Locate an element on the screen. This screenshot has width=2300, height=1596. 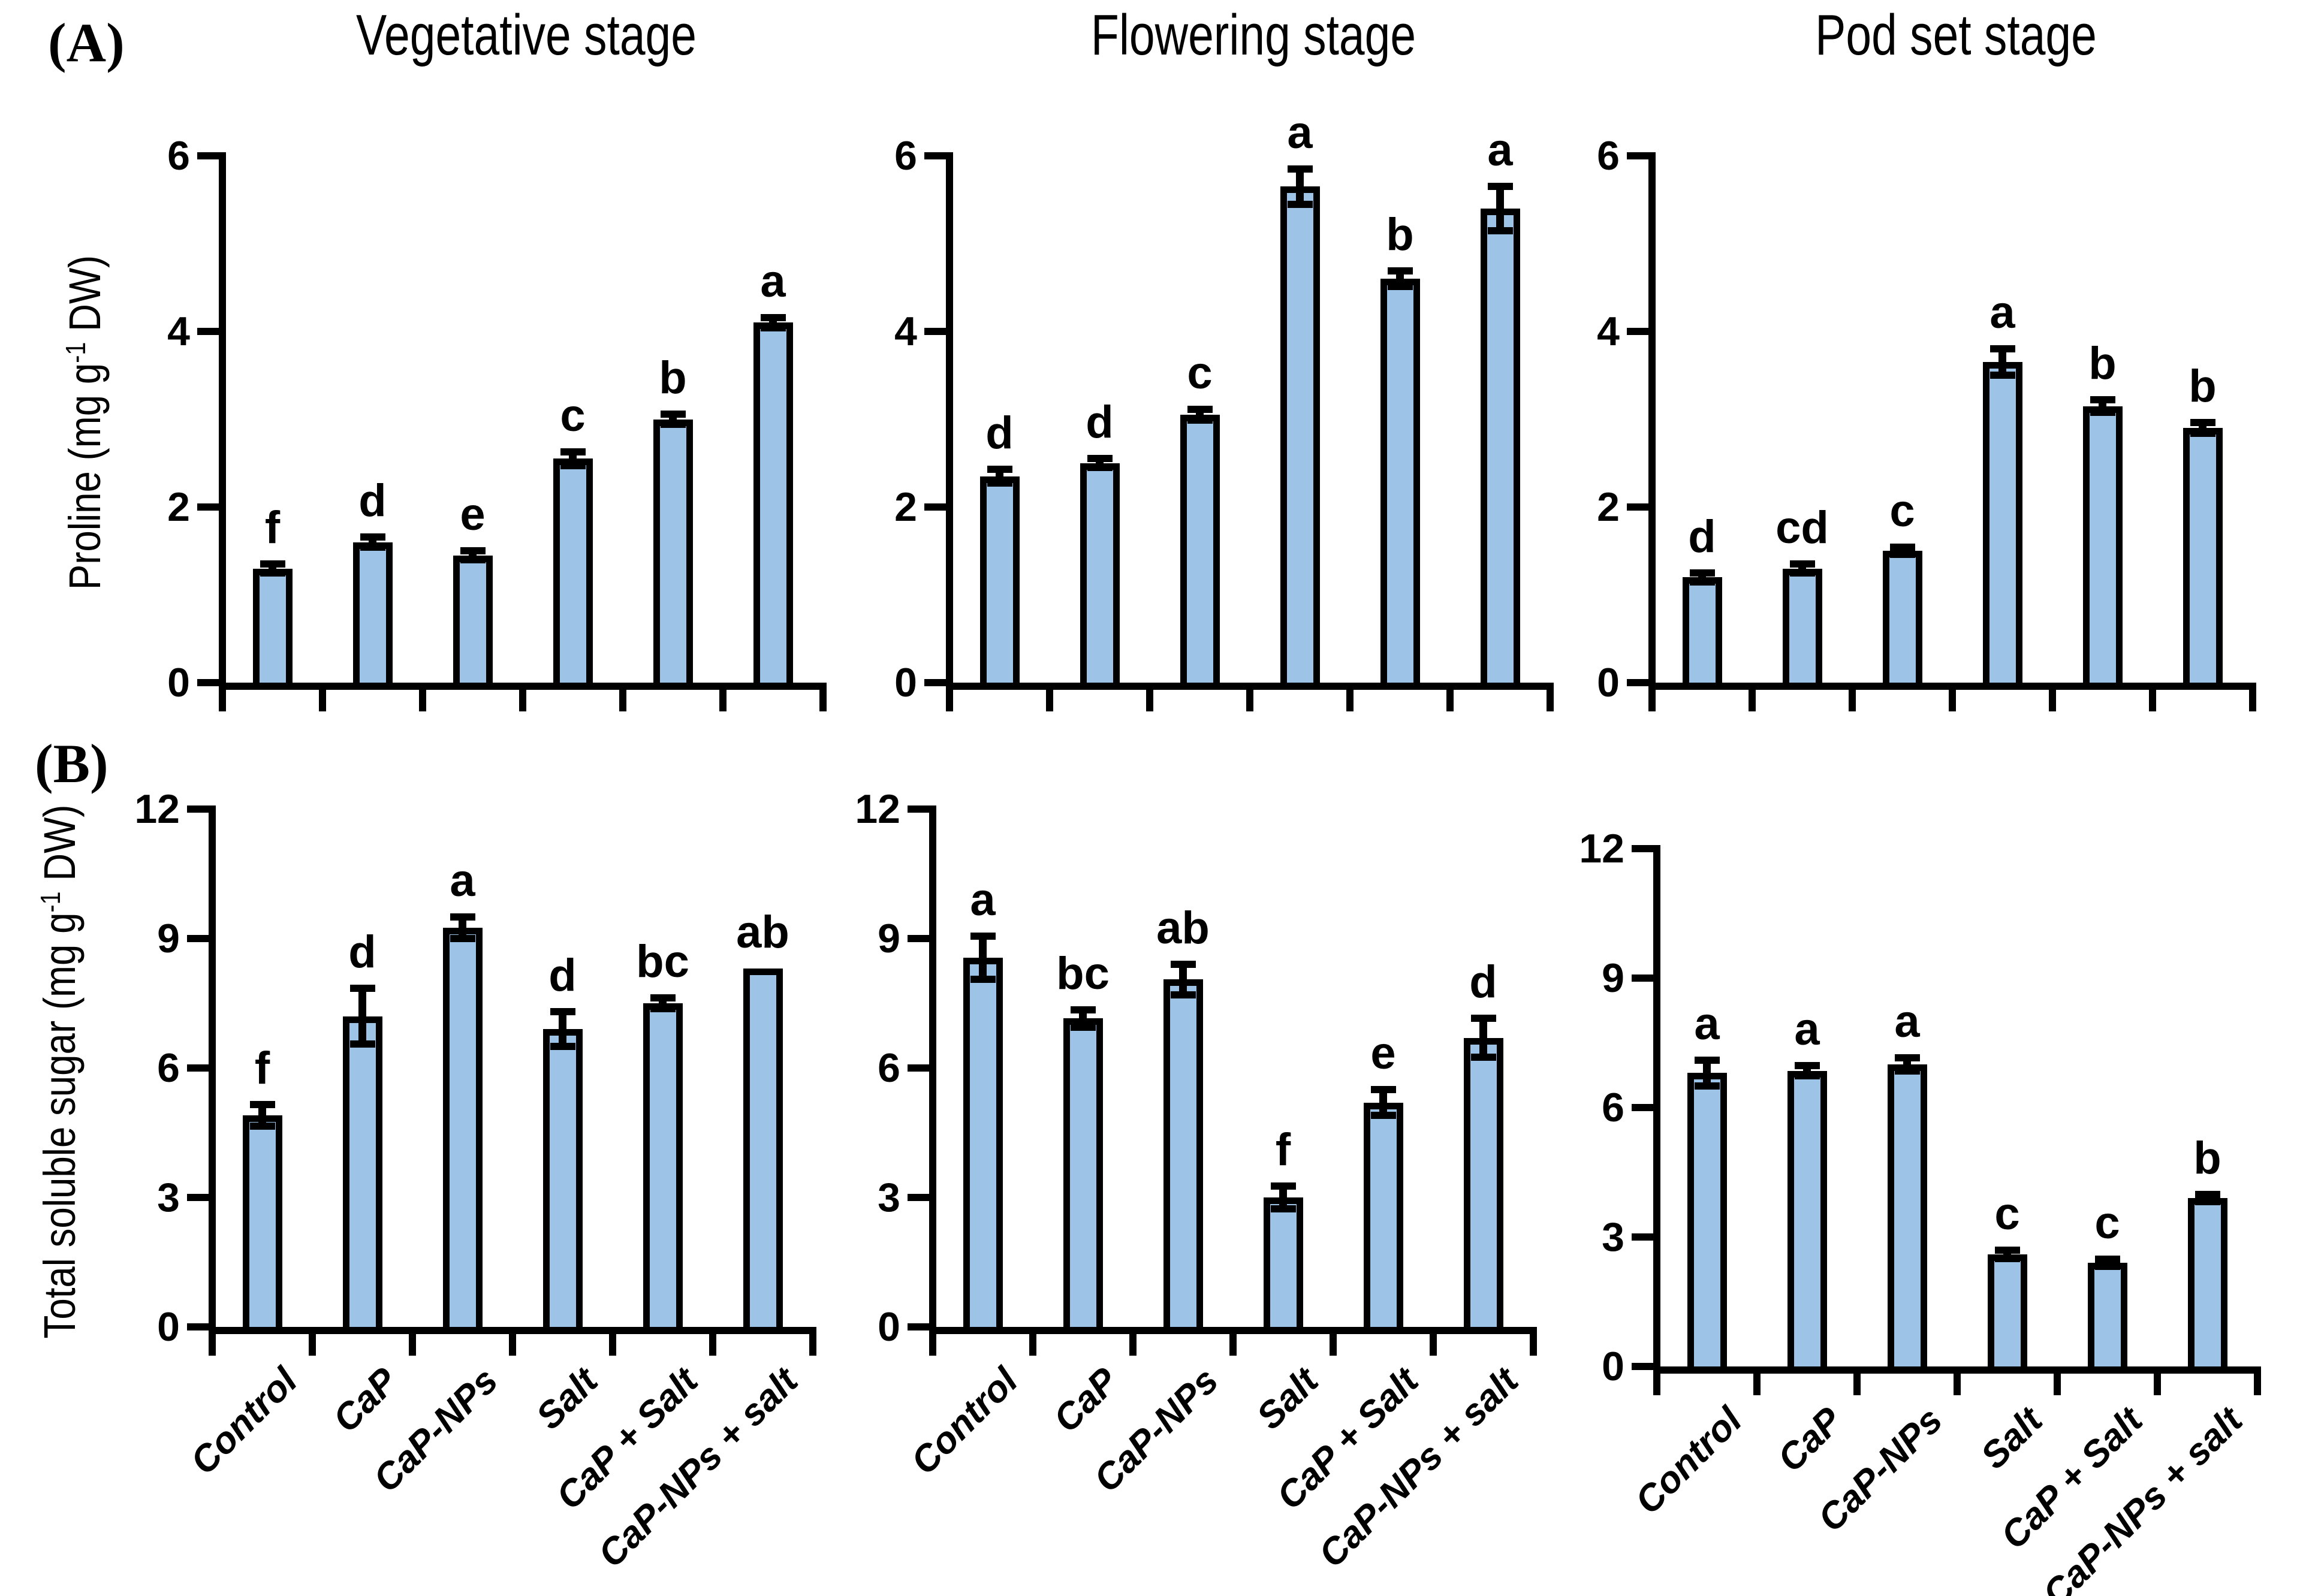
category-label: CaP is located at coordinates (1085, 1400).